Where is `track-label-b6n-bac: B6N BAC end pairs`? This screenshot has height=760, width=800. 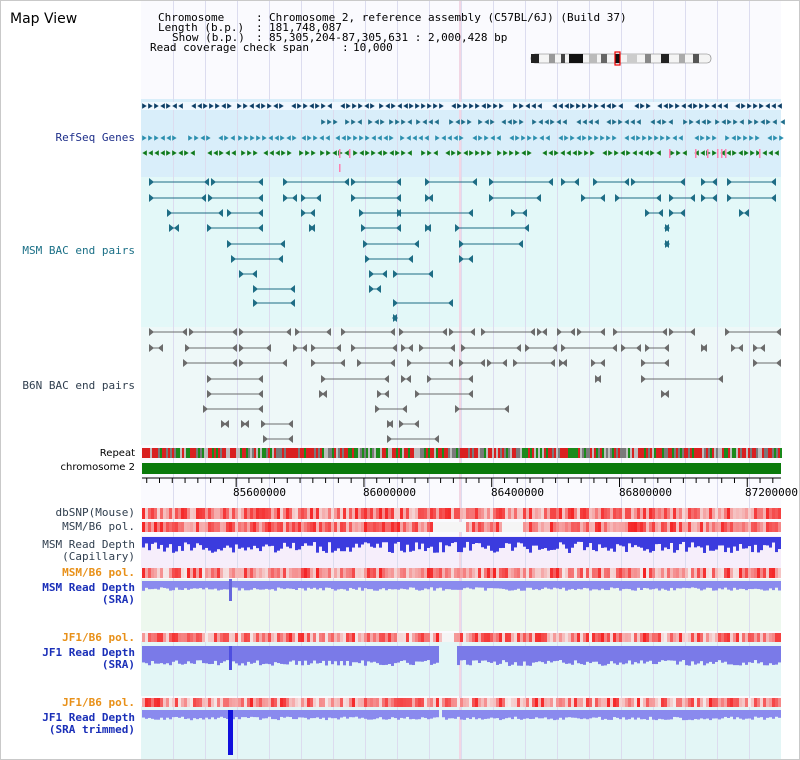
track-label-b6n-bac: B6N BAC end pairs is located at coordinates (78, 385).